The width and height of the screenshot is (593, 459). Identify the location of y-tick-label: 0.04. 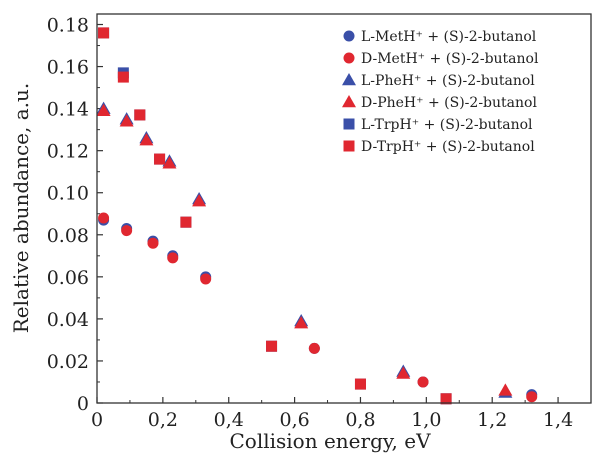
(68, 320).